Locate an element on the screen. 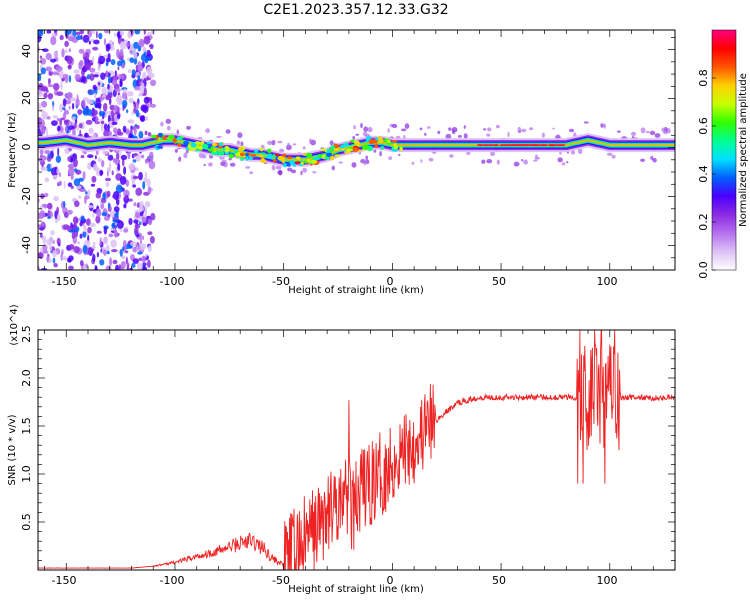 The width and height of the screenshot is (750, 600). y-tick-label: -40 is located at coordinates (26, 245).